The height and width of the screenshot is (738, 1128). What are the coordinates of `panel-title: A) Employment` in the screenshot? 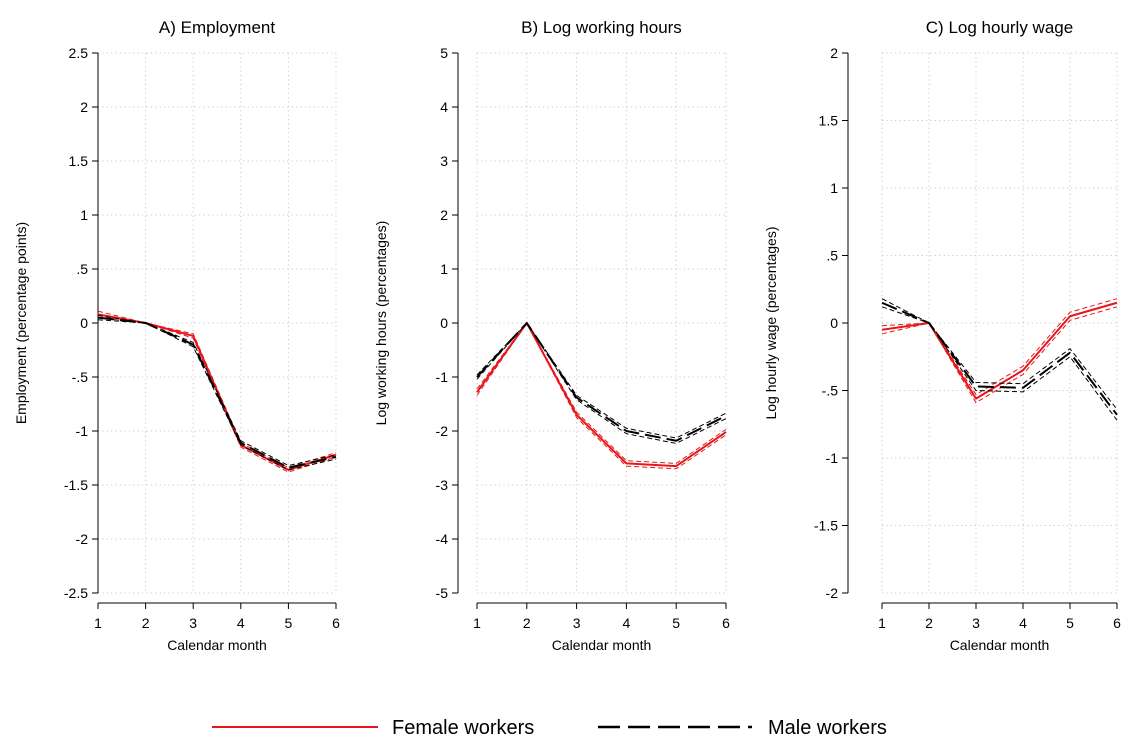 It's located at (217, 27).